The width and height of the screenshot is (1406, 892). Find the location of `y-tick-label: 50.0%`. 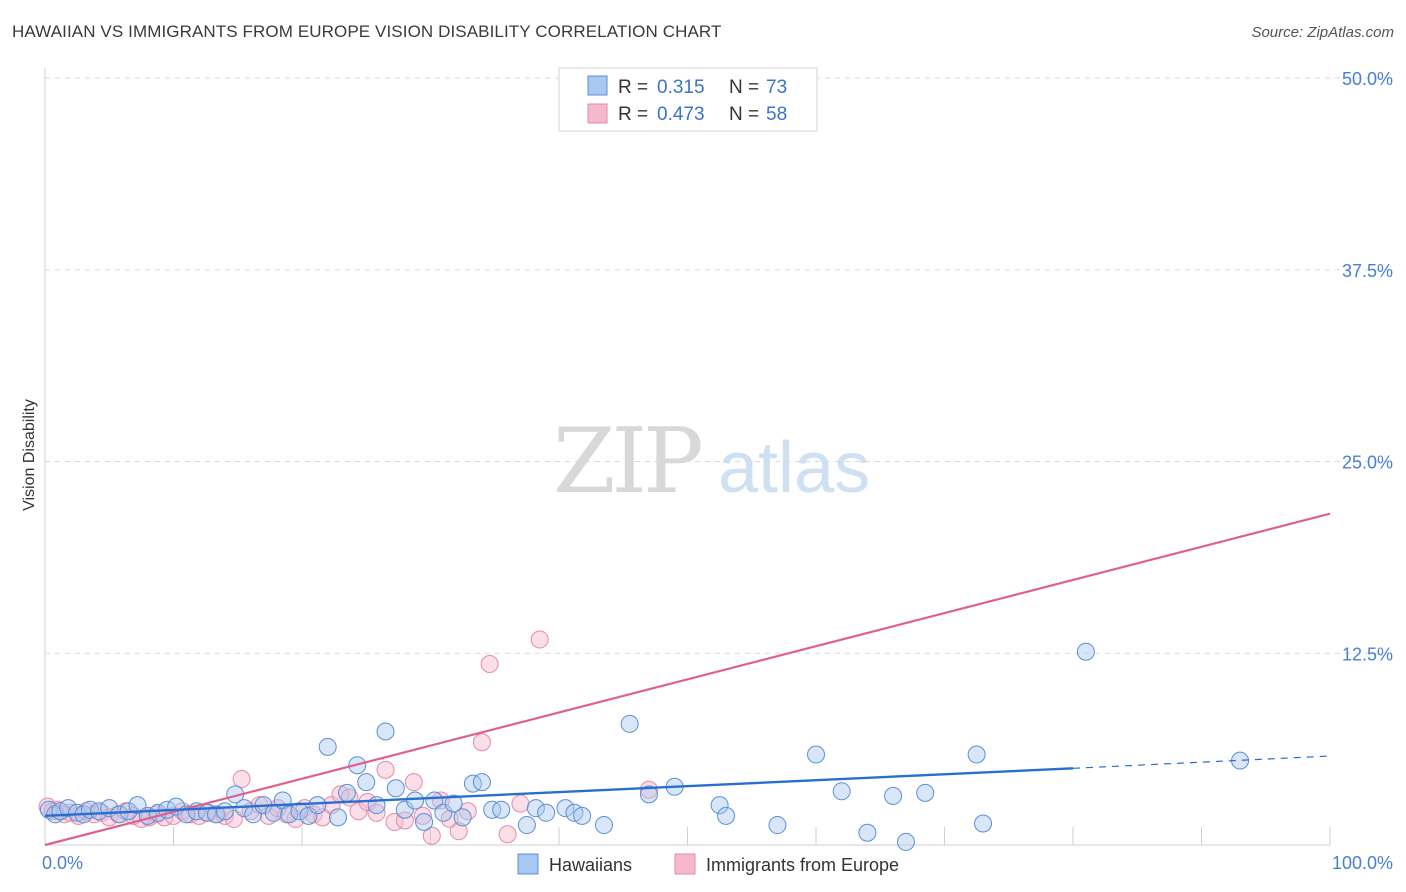

y-tick-label: 50.0% is located at coordinates (1367, 79).